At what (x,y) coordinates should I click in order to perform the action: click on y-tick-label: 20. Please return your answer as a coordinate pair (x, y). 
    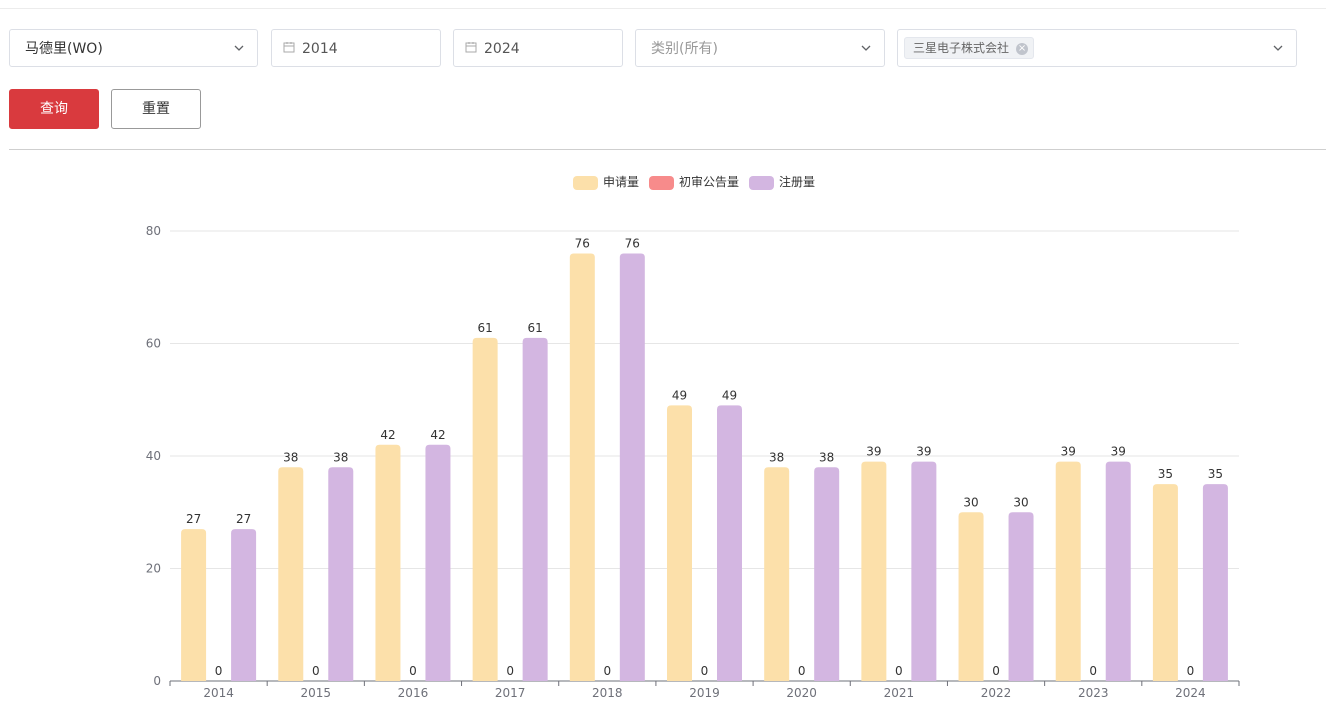
    Looking at the image, I should click on (153, 569).